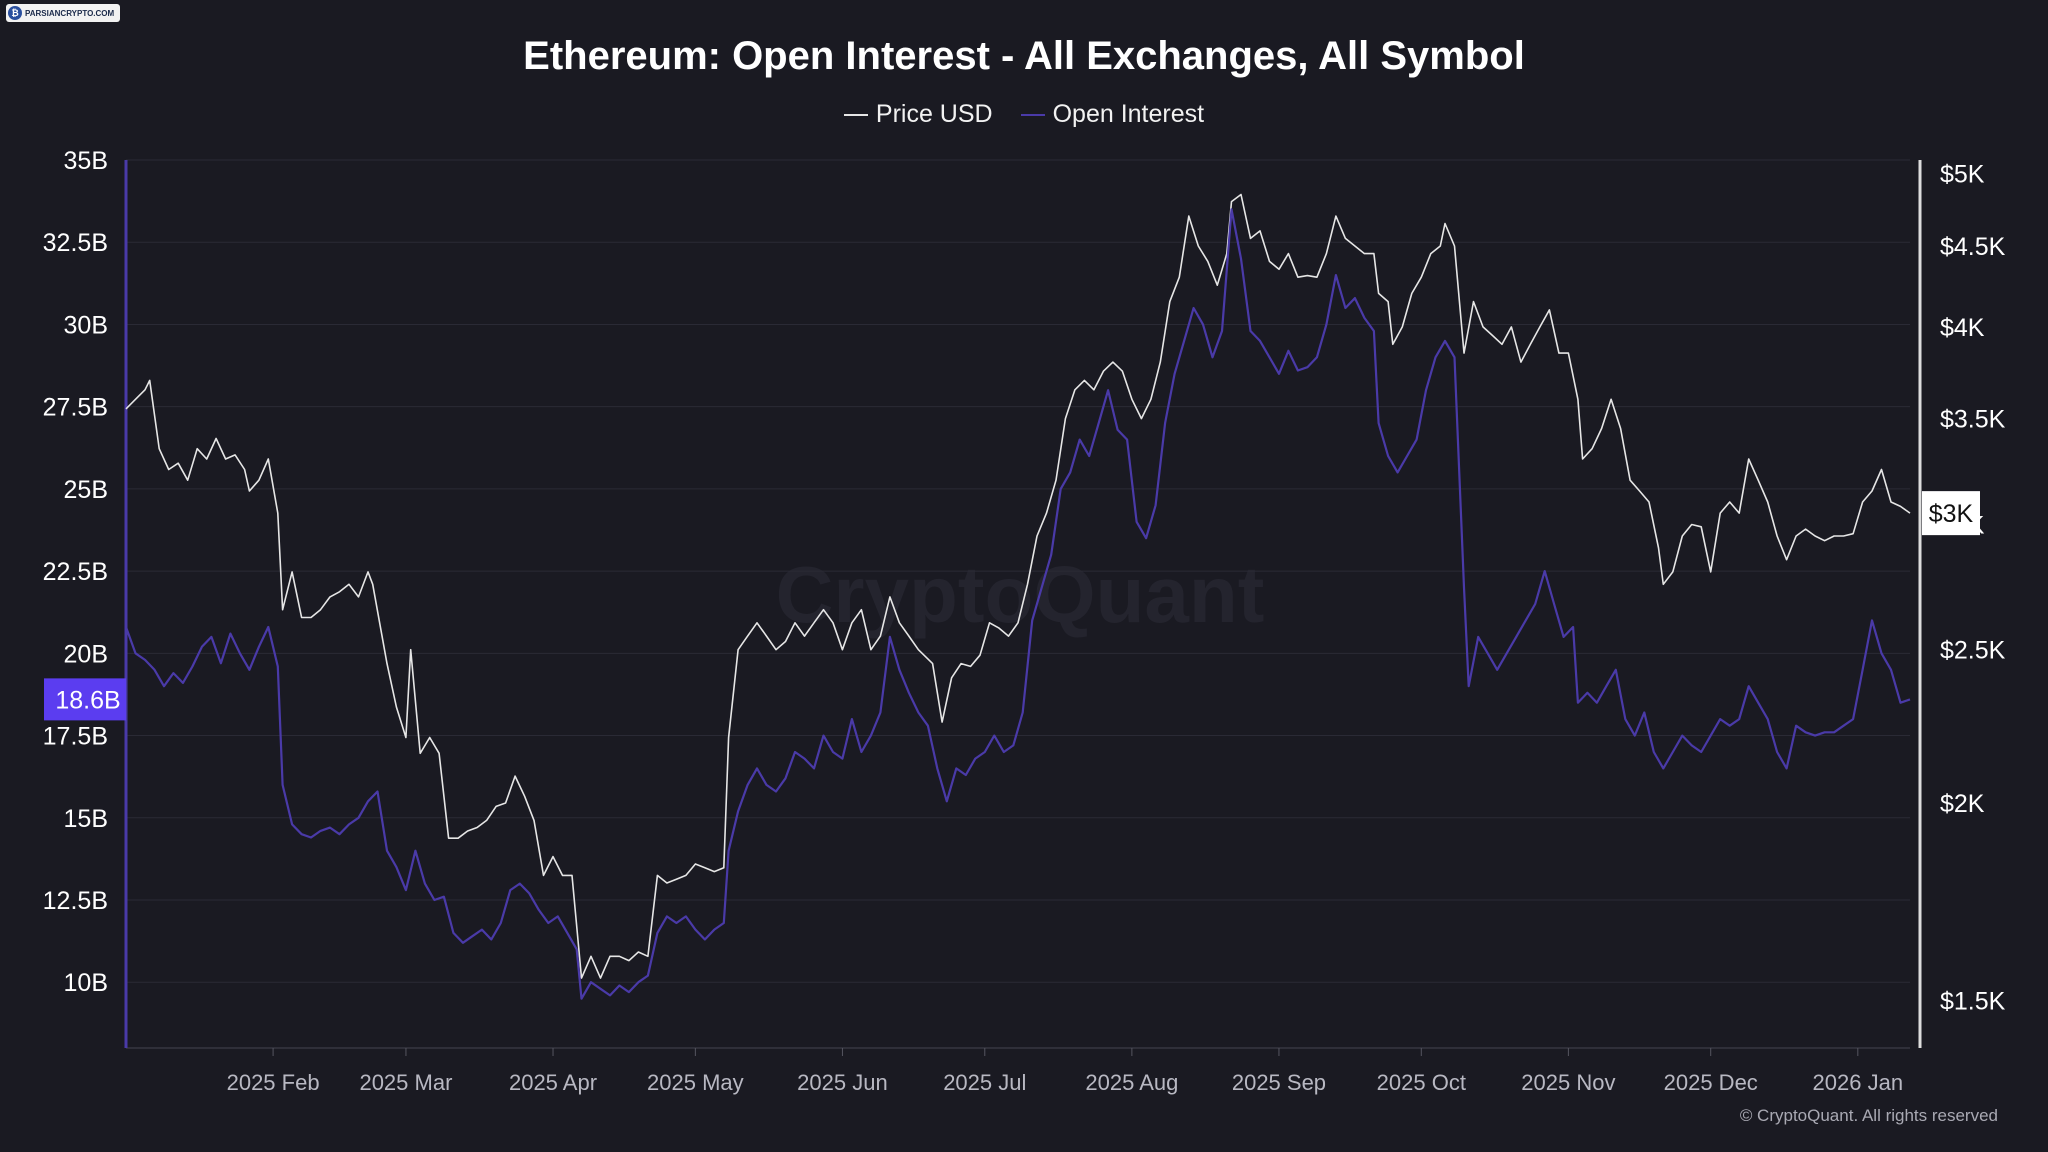  Describe the element at coordinates (1973, 1002) in the screenshot. I see `y-right-tick-label: $1.5K` at that location.